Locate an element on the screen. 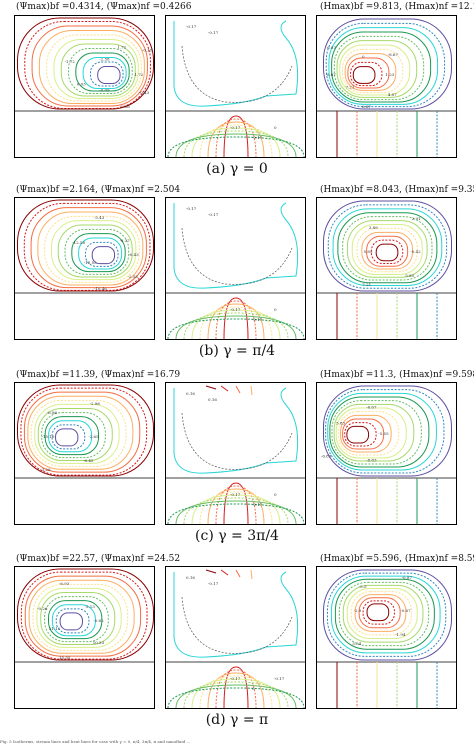 This screenshot has width=474, height=744. contour-label: -0.09 is located at coordinates (104, 90).